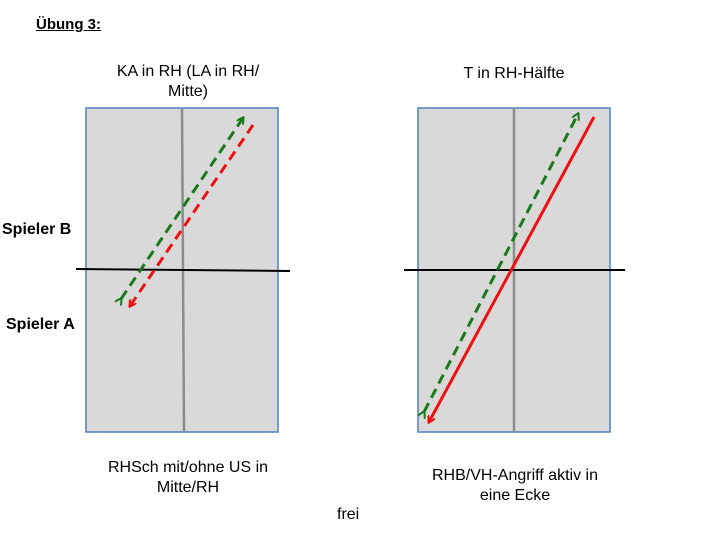  I want to click on right-red-arrow, so click(512, 269).